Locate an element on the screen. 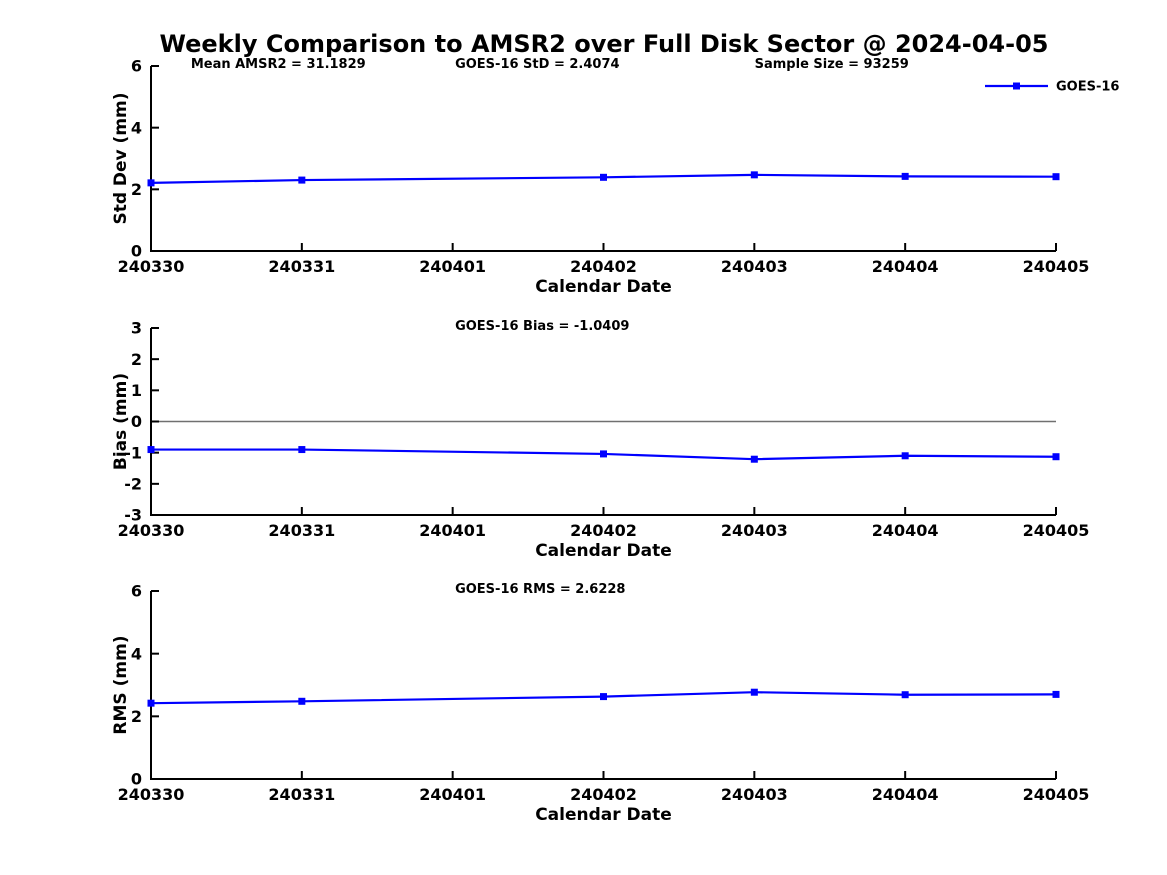 The height and width of the screenshot is (875, 1167). stat-annotation: Mean AMSR2 = 31.1829 is located at coordinates (278, 64).